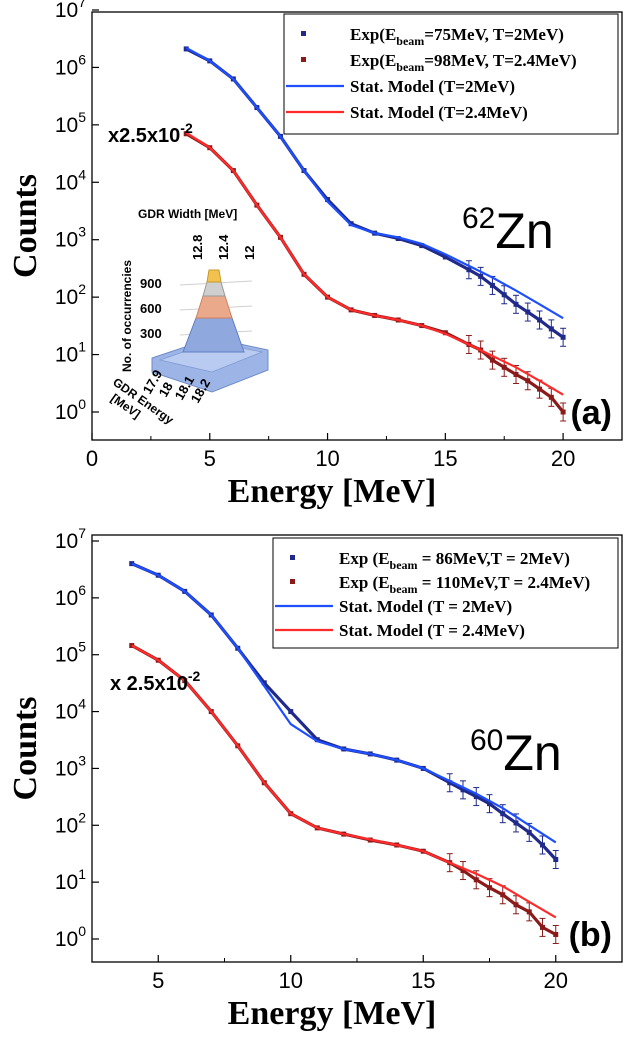  Describe the element at coordinates (82, 647) in the screenshot. I see `y-tick-exp: 5` at that location.